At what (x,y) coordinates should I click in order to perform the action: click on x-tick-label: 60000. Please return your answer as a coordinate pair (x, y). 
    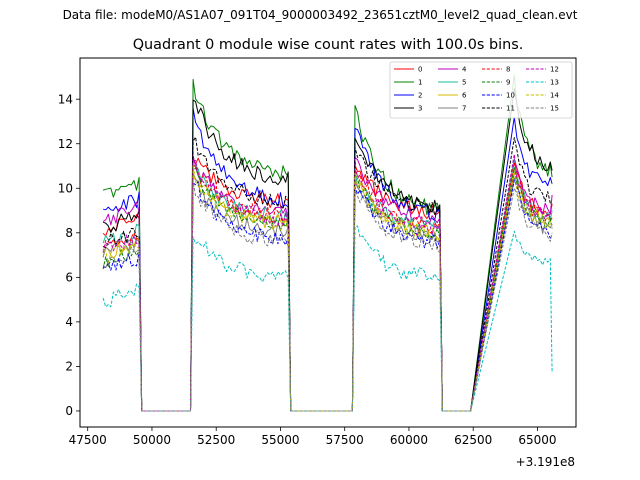
    Looking at the image, I should click on (409, 440).